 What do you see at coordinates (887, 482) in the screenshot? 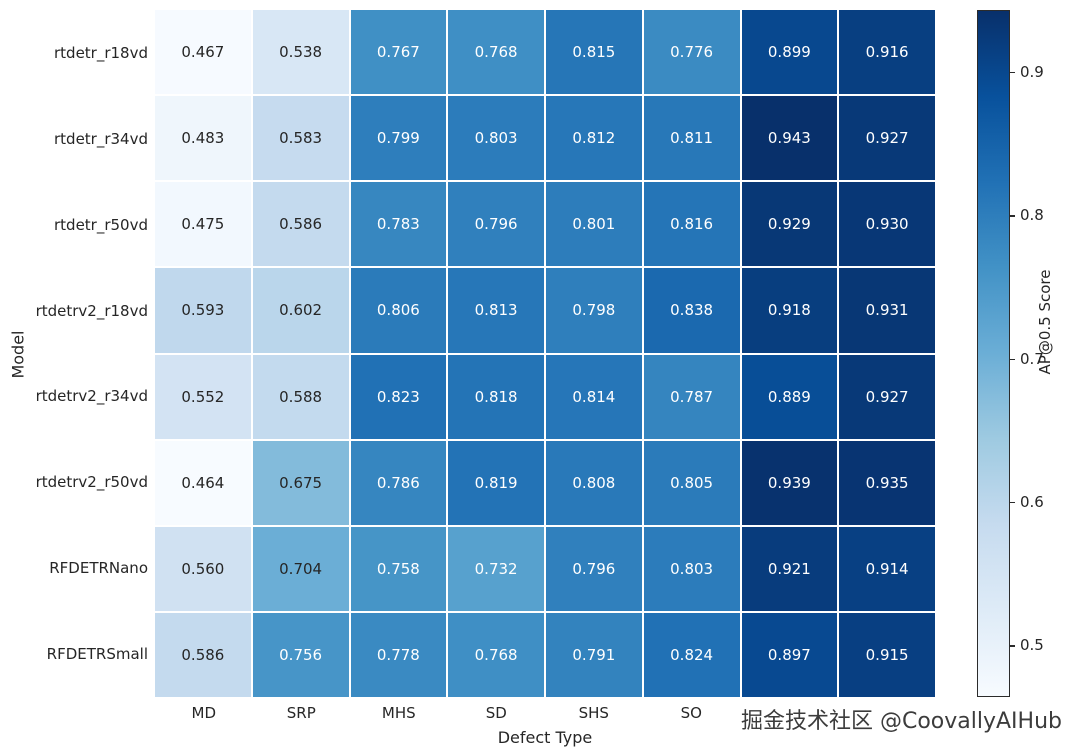
I see `heatmap-cell: 0.935` at bounding box center [887, 482].